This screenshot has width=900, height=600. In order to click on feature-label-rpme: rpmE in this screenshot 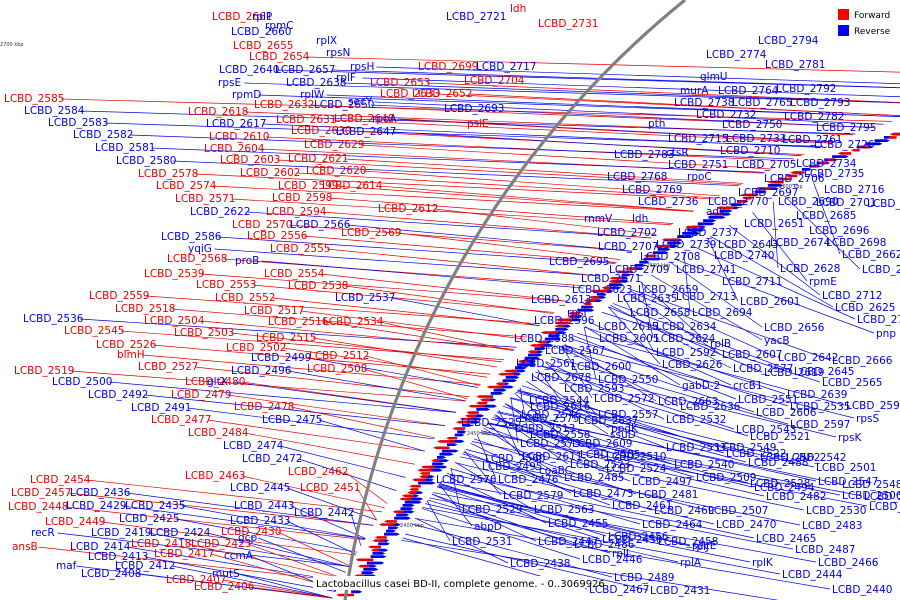, I will do `click(823, 282)`.